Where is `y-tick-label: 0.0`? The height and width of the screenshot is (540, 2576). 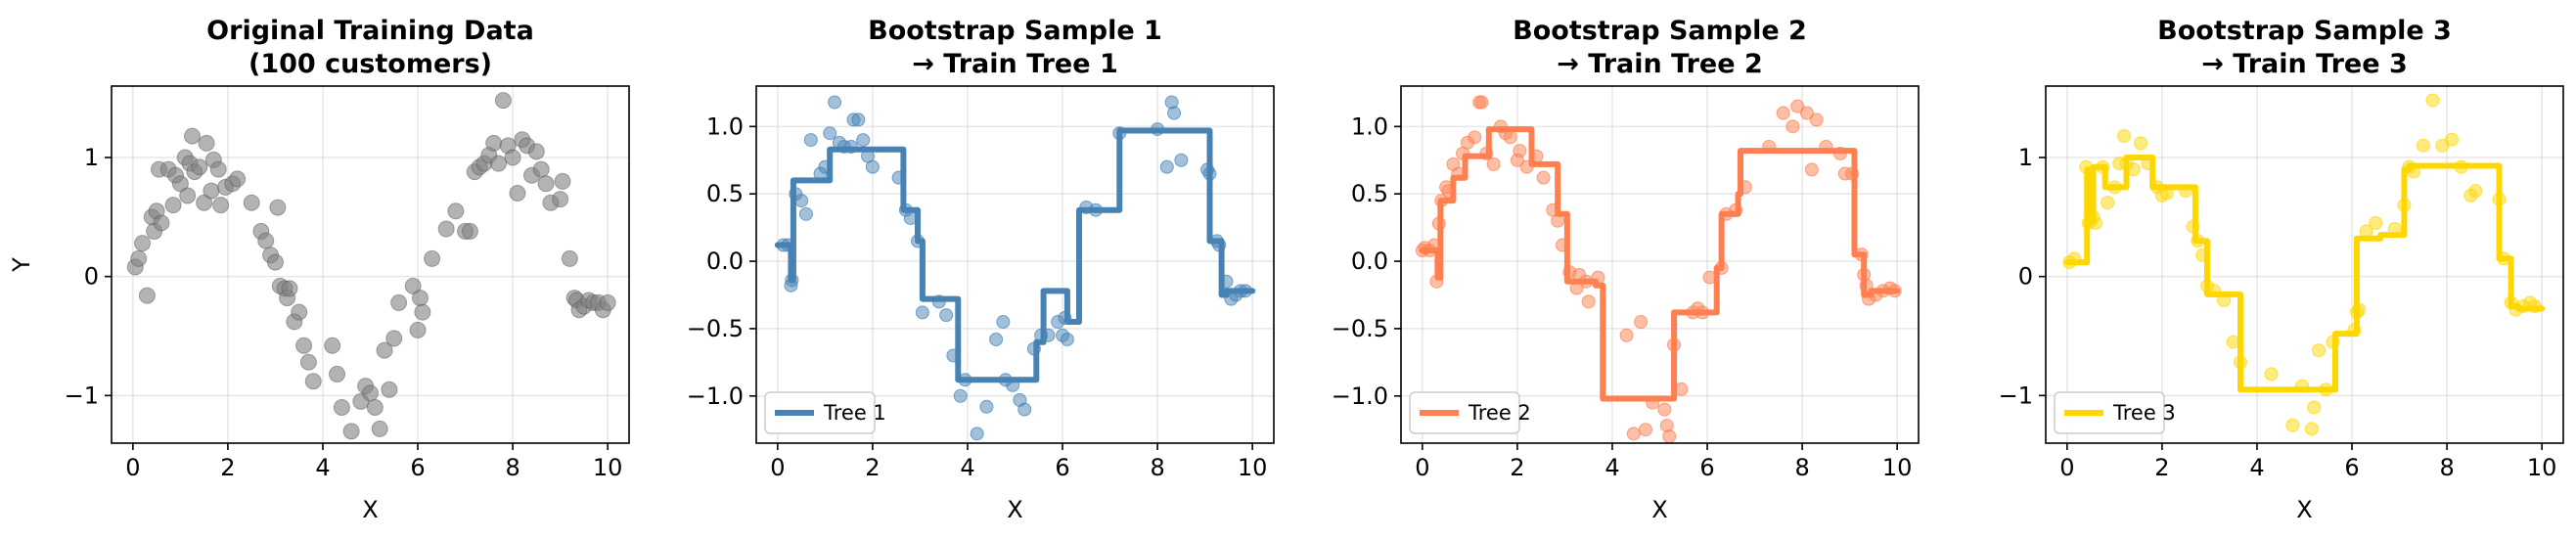 y-tick-label: 0.0 is located at coordinates (725, 261).